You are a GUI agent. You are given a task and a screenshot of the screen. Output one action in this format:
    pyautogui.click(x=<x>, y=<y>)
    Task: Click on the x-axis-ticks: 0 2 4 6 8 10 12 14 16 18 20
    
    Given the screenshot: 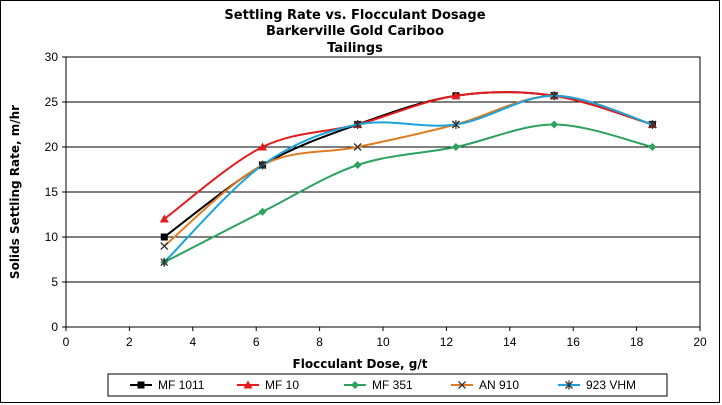 What is the action you would take?
    pyautogui.click(x=385, y=338)
    